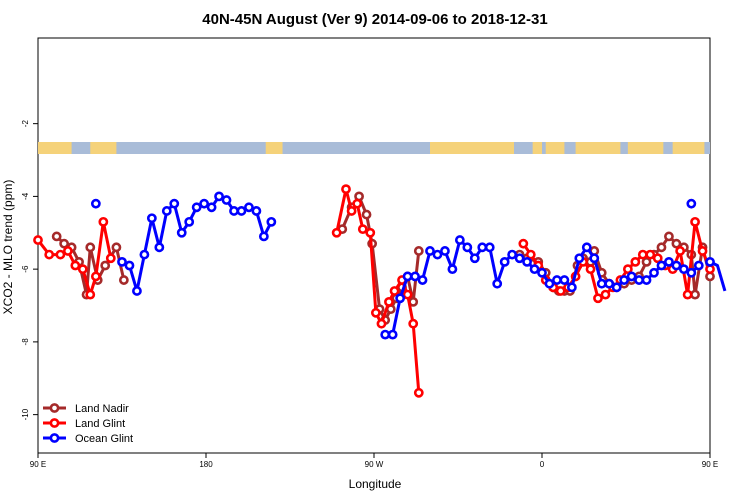 This screenshot has height=500, width=750. What do you see at coordinates (8, 247) in the screenshot?
I see `y-axis-label: XCO2 - MLO trend (ppm)` at bounding box center [8, 247].